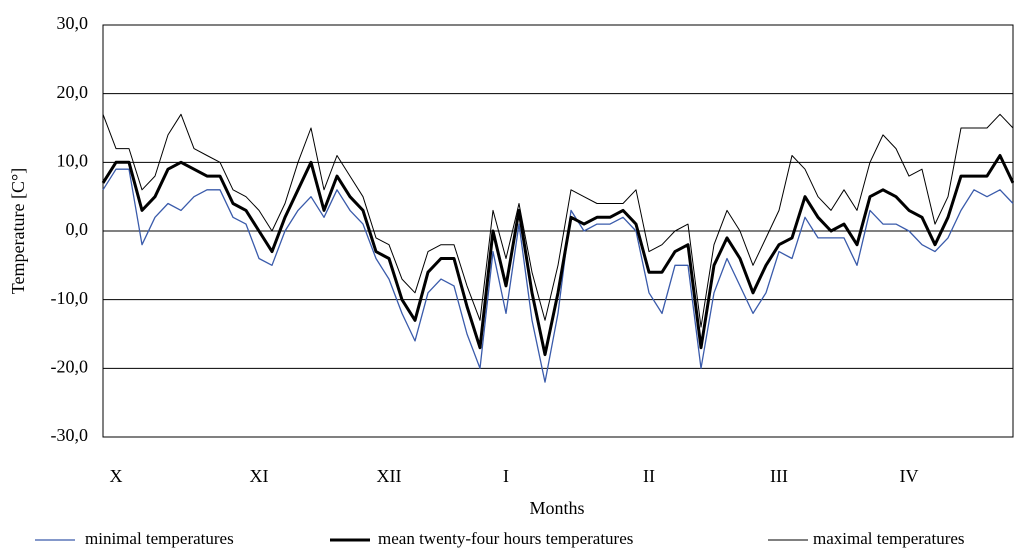 This screenshot has height=551, width=1014. Describe the element at coordinates (70, 435) in the screenshot. I see `y-tick-label: -30,0` at that location.